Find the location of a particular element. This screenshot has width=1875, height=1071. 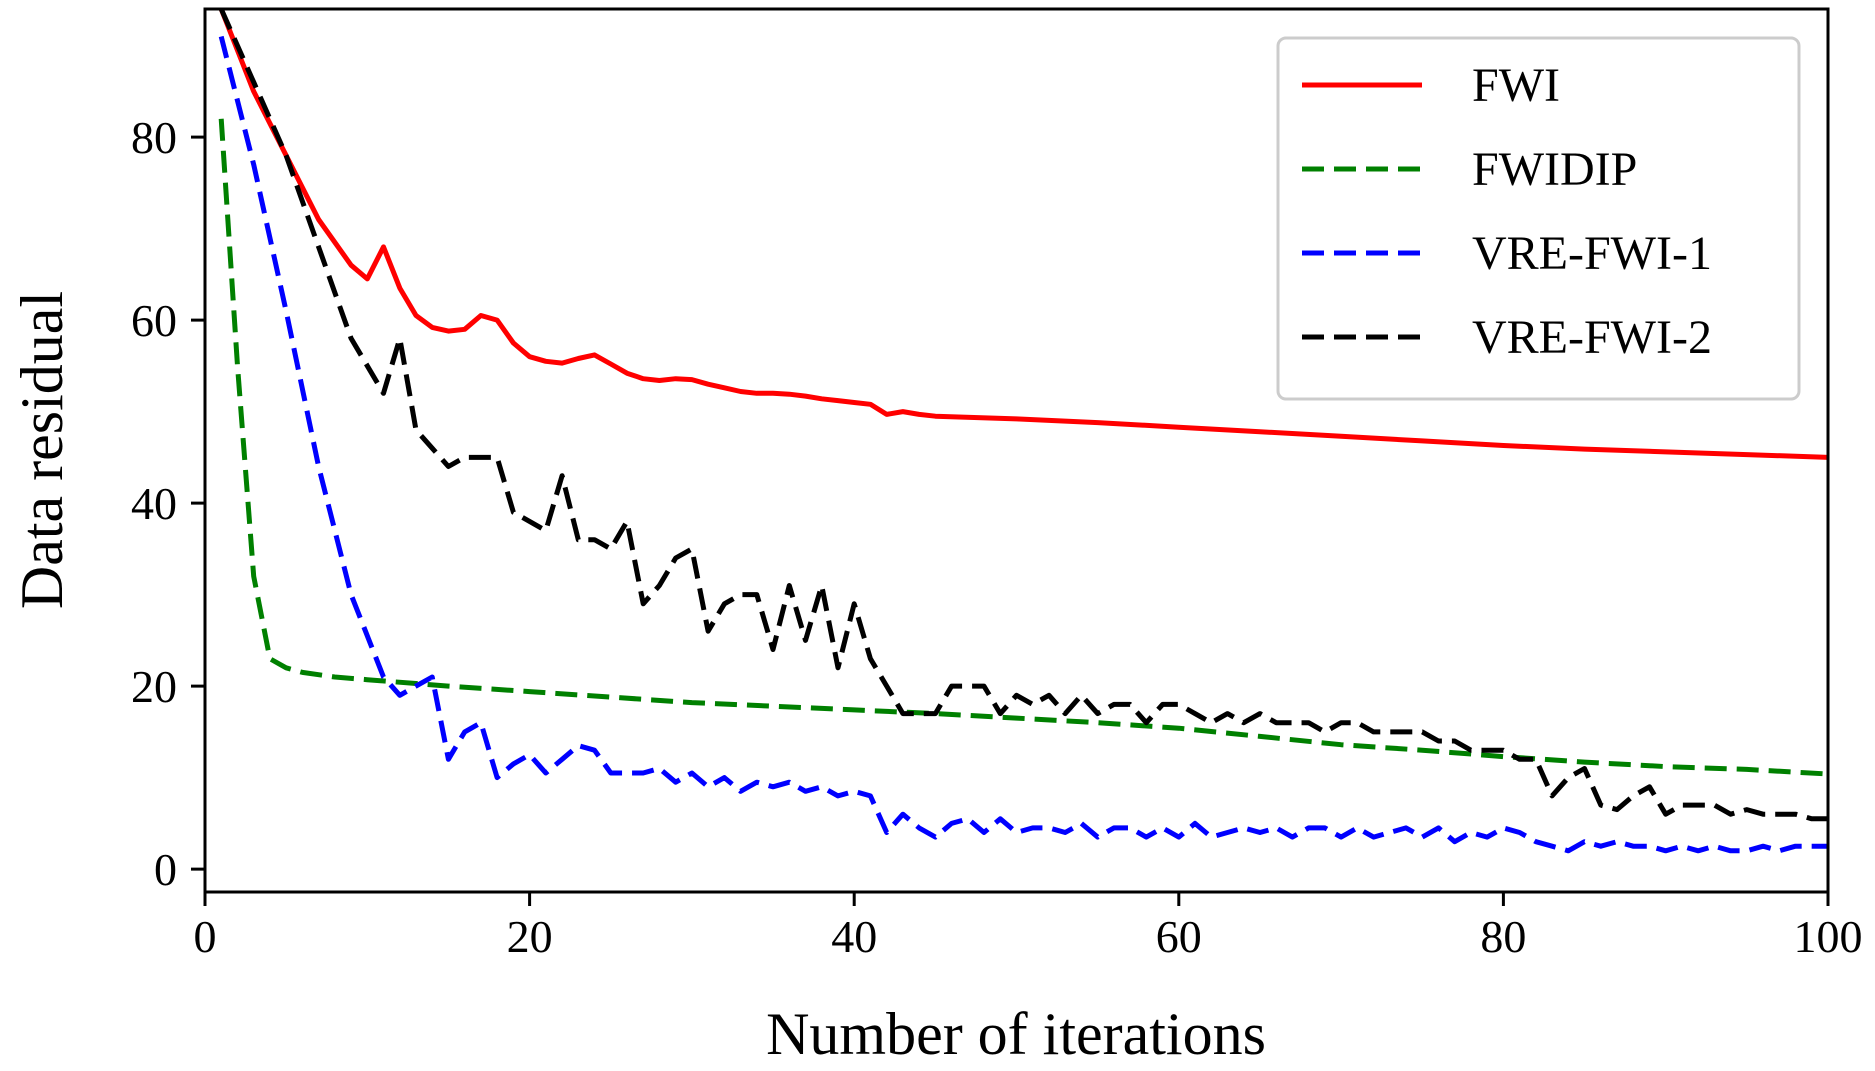

x-tick-label: 60 is located at coordinates (1179, 936).